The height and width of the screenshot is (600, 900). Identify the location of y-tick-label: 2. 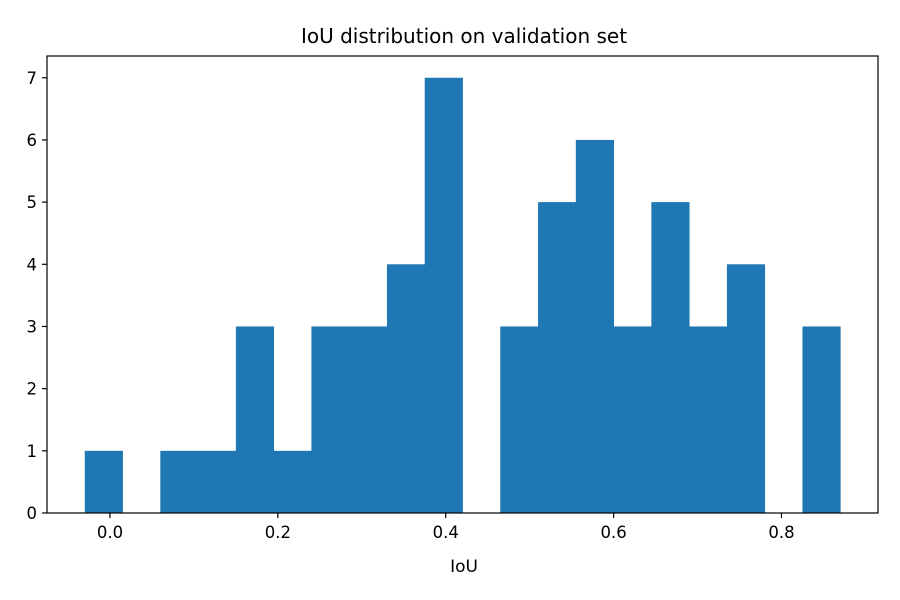
(32, 389).